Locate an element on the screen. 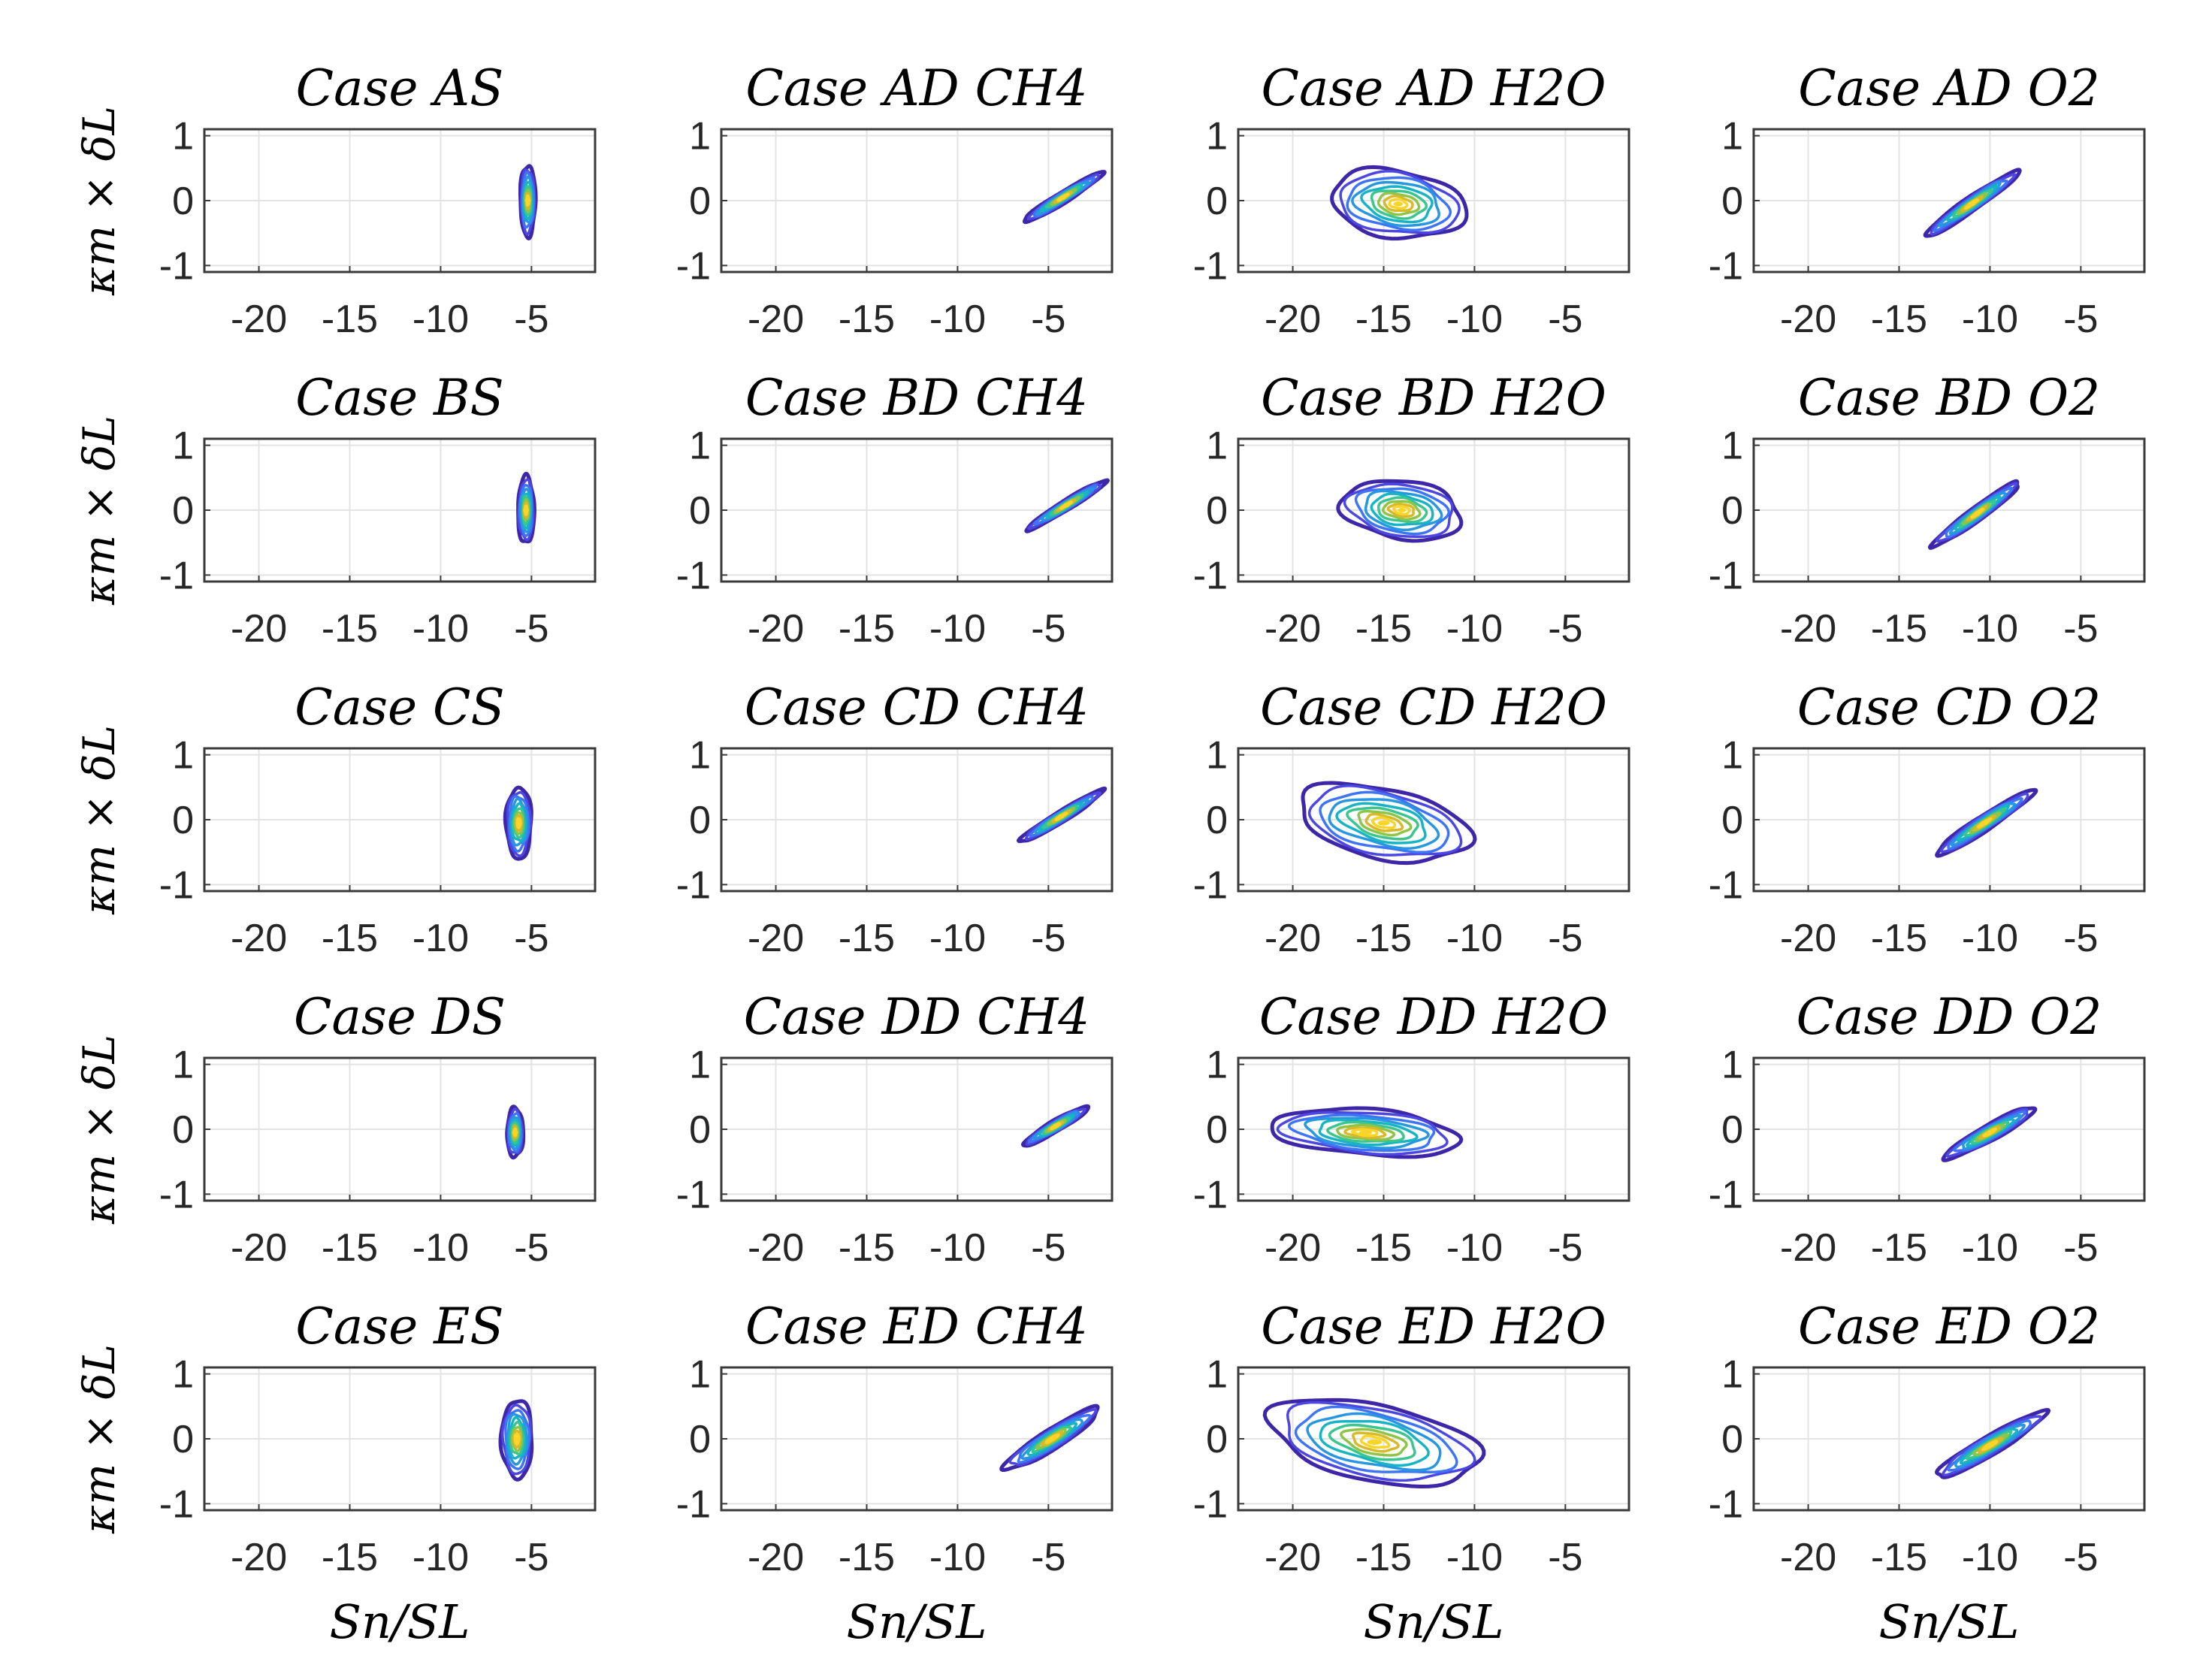 This screenshot has height=1680, width=2194. subplot-title: Case CS is located at coordinates (399, 707).